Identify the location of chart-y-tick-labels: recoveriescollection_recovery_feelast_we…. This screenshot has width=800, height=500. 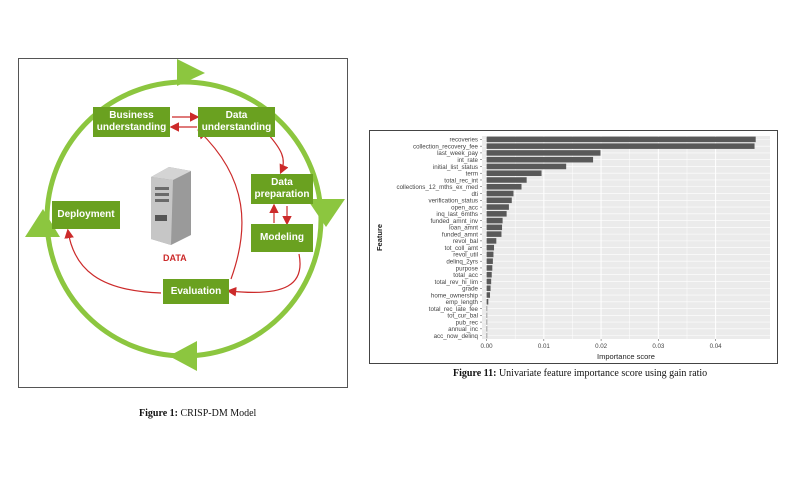
(439, 238).